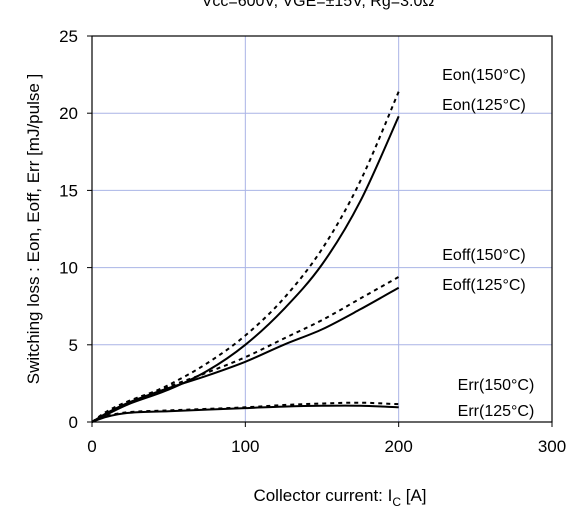 This screenshot has height=513, width=576. Describe the element at coordinates (68, 268) in the screenshot. I see `y-tick-label: 10` at that location.